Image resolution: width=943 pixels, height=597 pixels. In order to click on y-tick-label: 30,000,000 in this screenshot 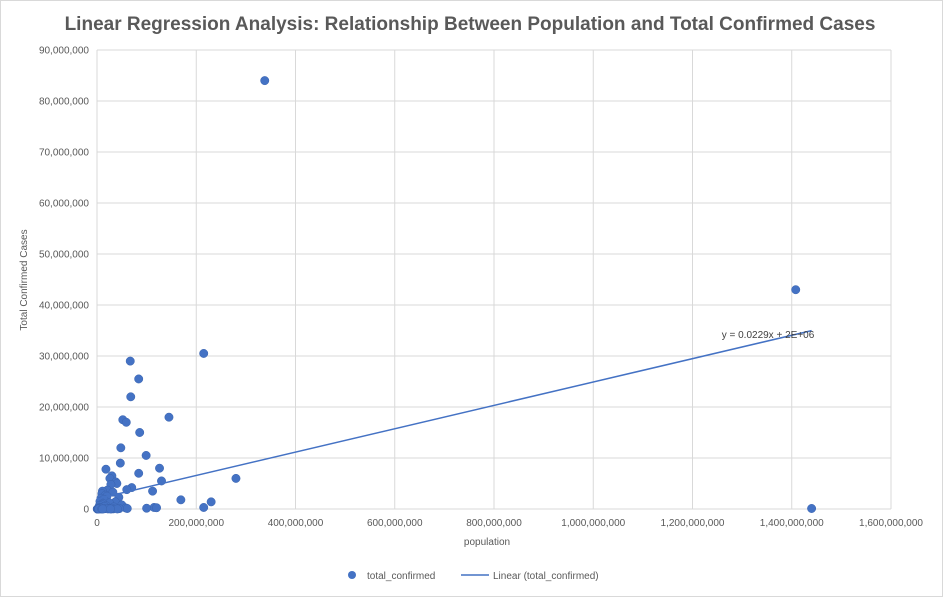, I will do `click(64, 357)`.